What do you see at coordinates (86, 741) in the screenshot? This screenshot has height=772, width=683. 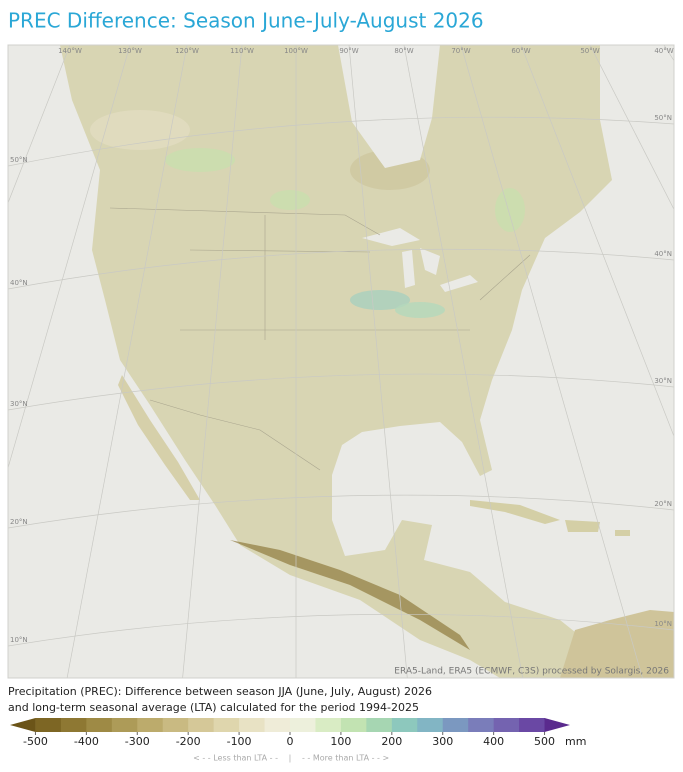 I see `legend-tick-label: -400` at bounding box center [86, 741].